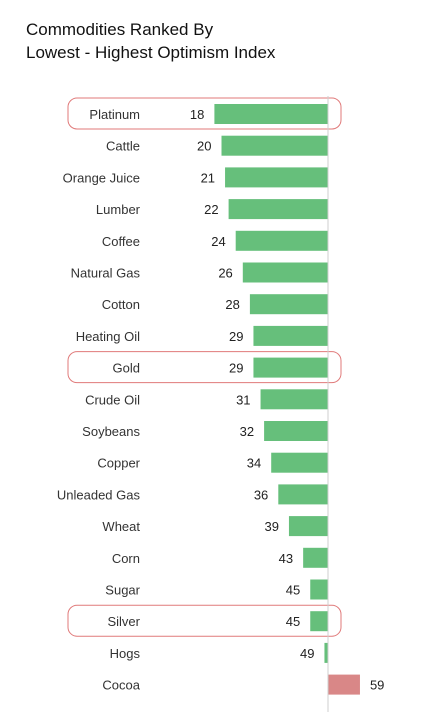 This screenshot has height=720, width=447. I want to click on bar-silver, so click(319, 621).